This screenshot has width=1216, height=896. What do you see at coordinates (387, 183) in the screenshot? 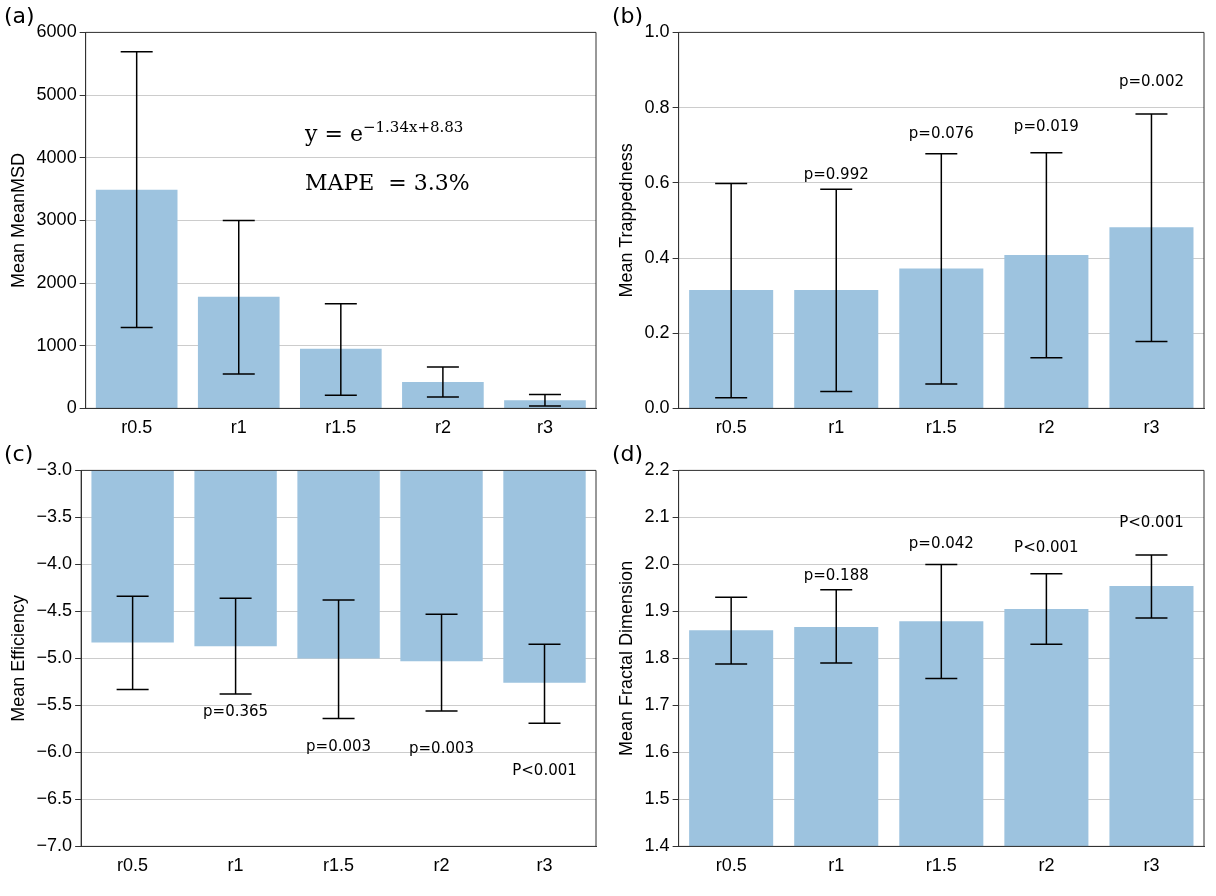
I see `annotation: MAPE = 3.3%` at bounding box center [387, 183].